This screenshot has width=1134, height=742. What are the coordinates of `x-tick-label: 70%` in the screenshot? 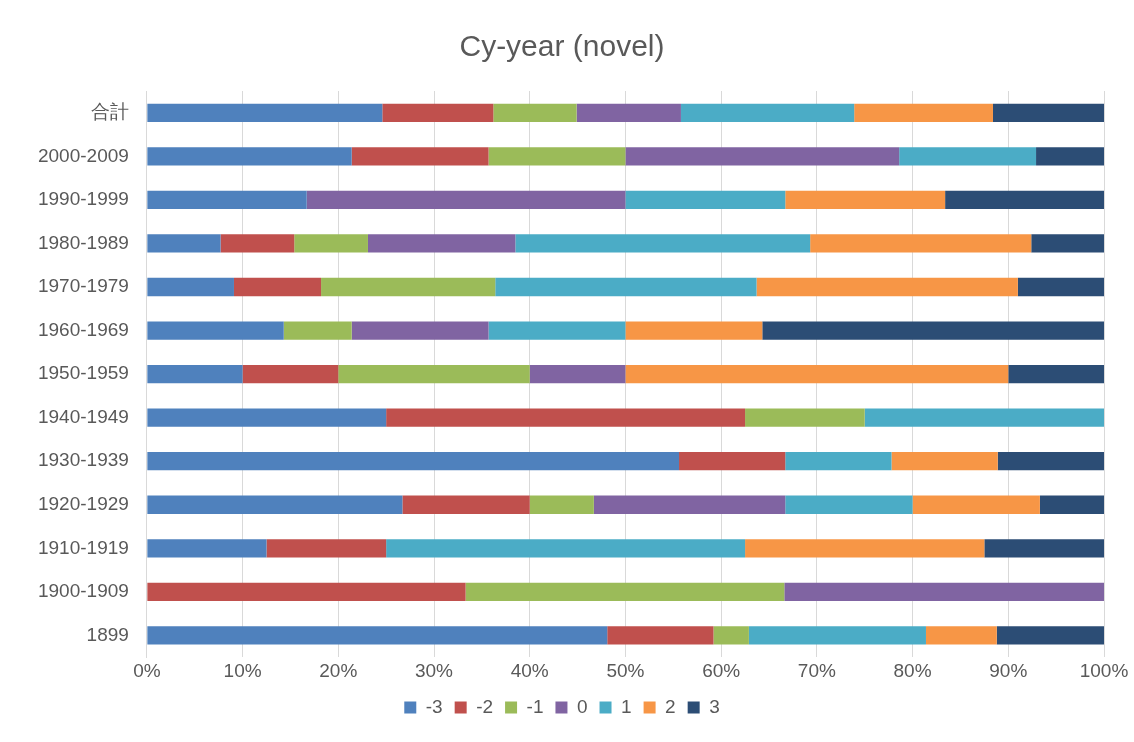 It's located at (816, 670).